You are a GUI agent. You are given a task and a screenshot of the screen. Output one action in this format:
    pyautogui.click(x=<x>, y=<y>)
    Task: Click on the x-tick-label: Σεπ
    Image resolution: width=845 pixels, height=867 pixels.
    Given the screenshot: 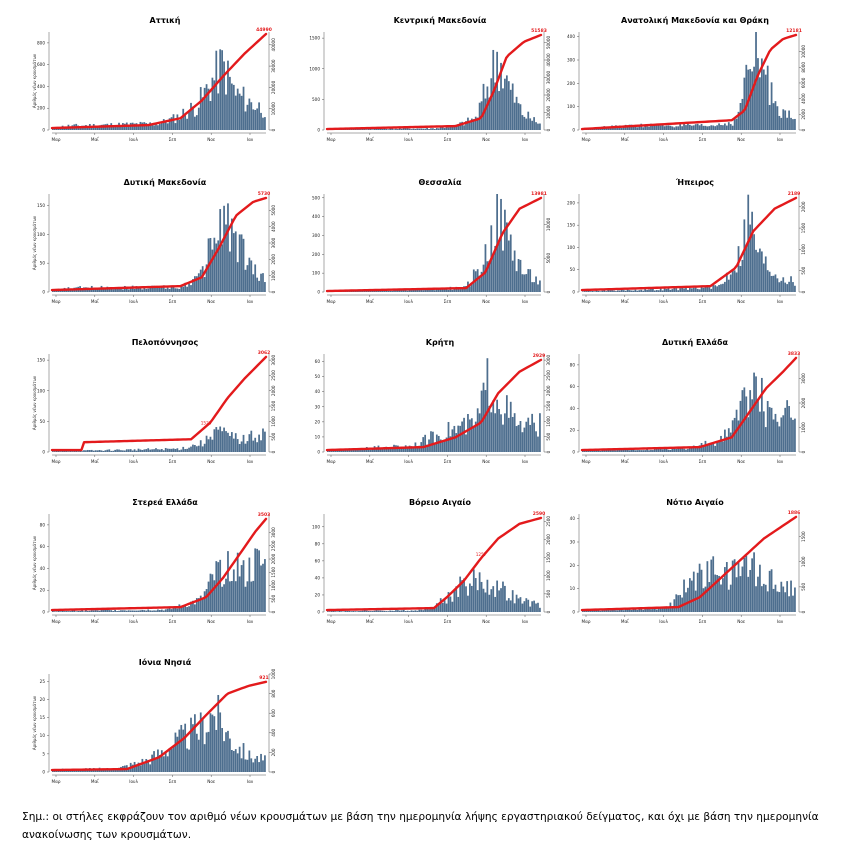 What is the action you would take?
    pyautogui.click(x=173, y=139)
    